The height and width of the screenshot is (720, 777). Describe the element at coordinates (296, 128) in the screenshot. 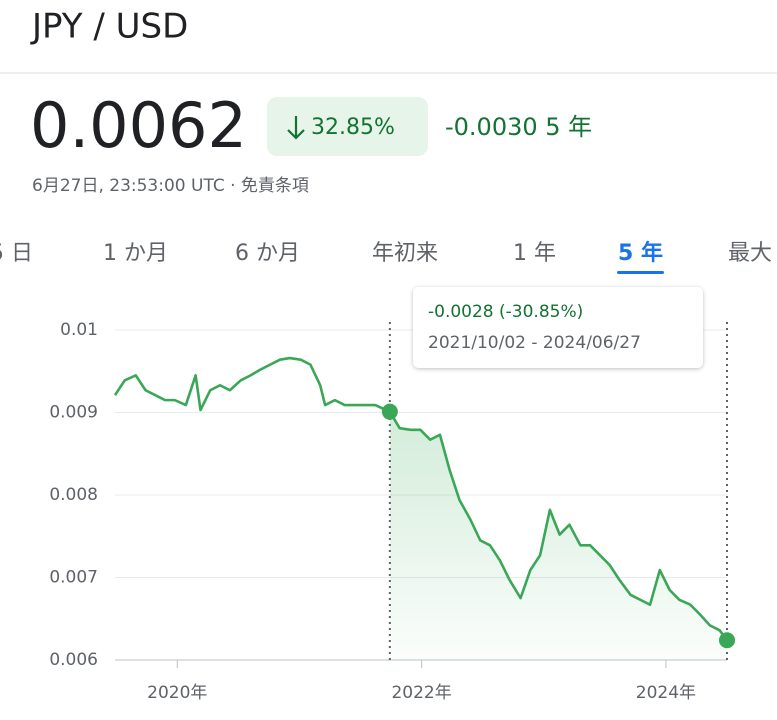

I see `down-arrow-icon` at that location.